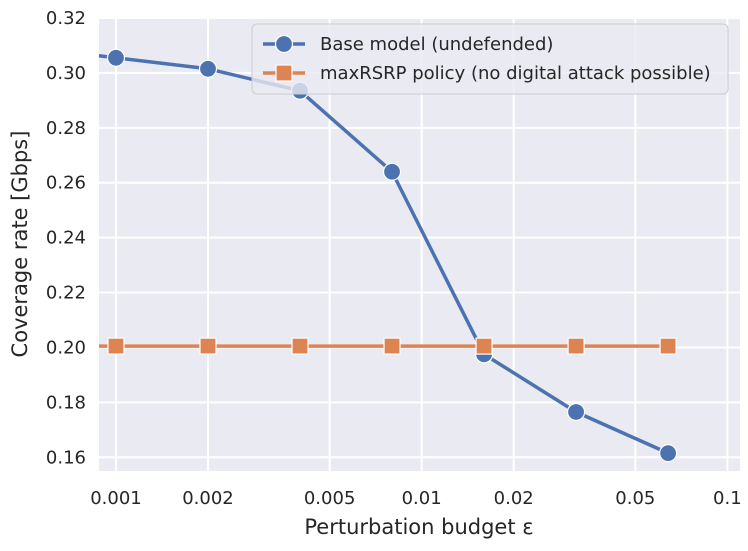 This screenshot has width=748, height=551. Describe the element at coordinates (436, 44) in the screenshot. I see `legend-label: Base model (undefended)` at that location.